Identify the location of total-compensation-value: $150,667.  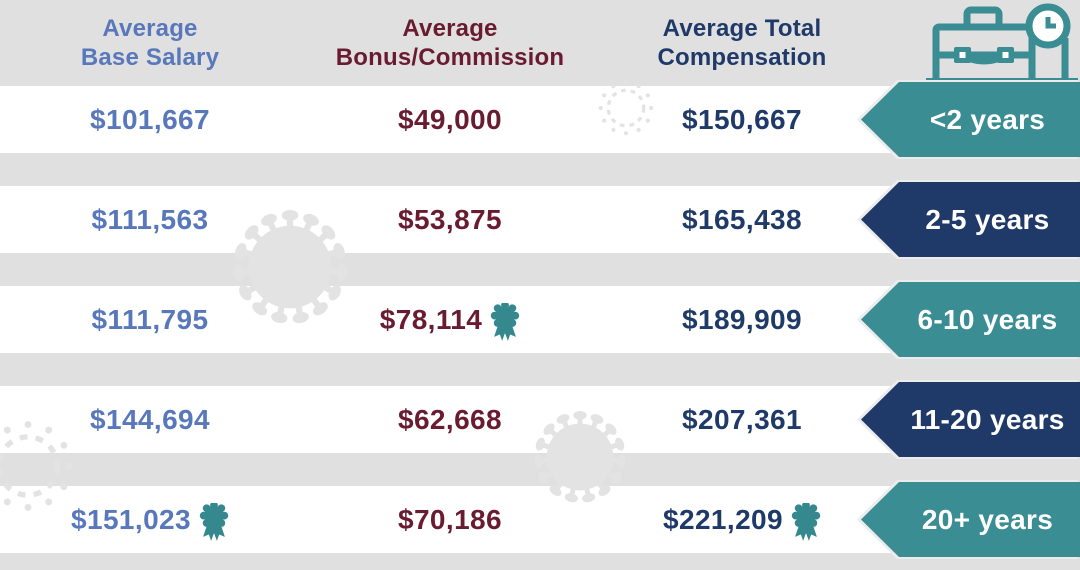
(742, 119).